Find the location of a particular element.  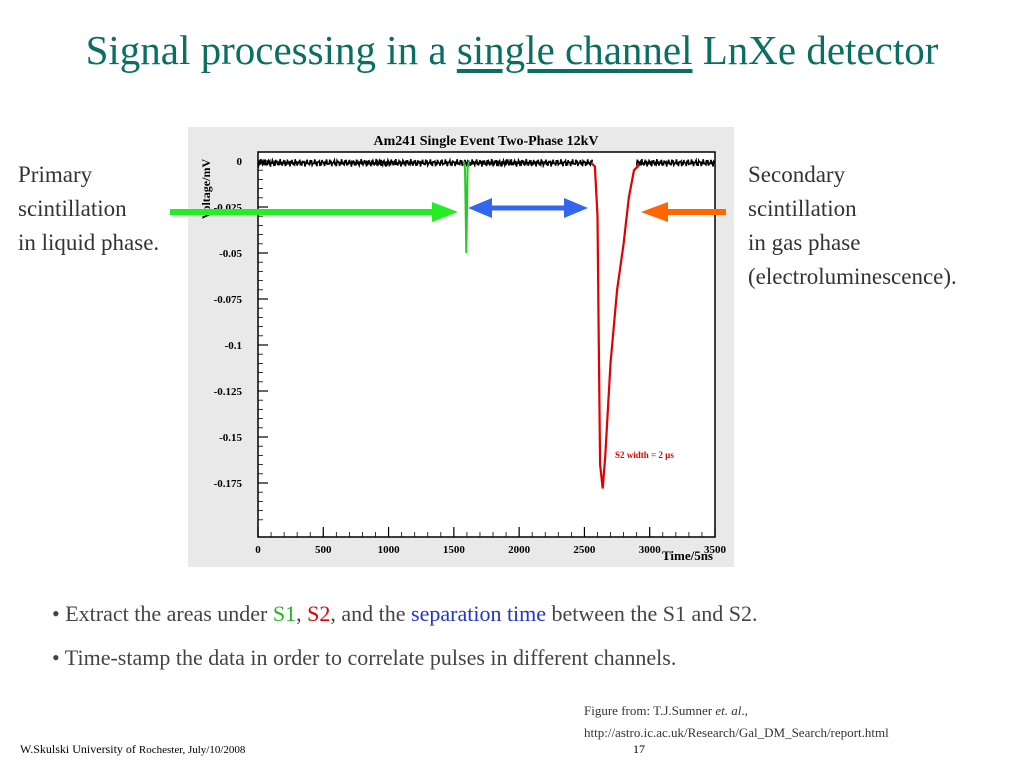

title-underlined: single channel is located at coordinates (574, 50).